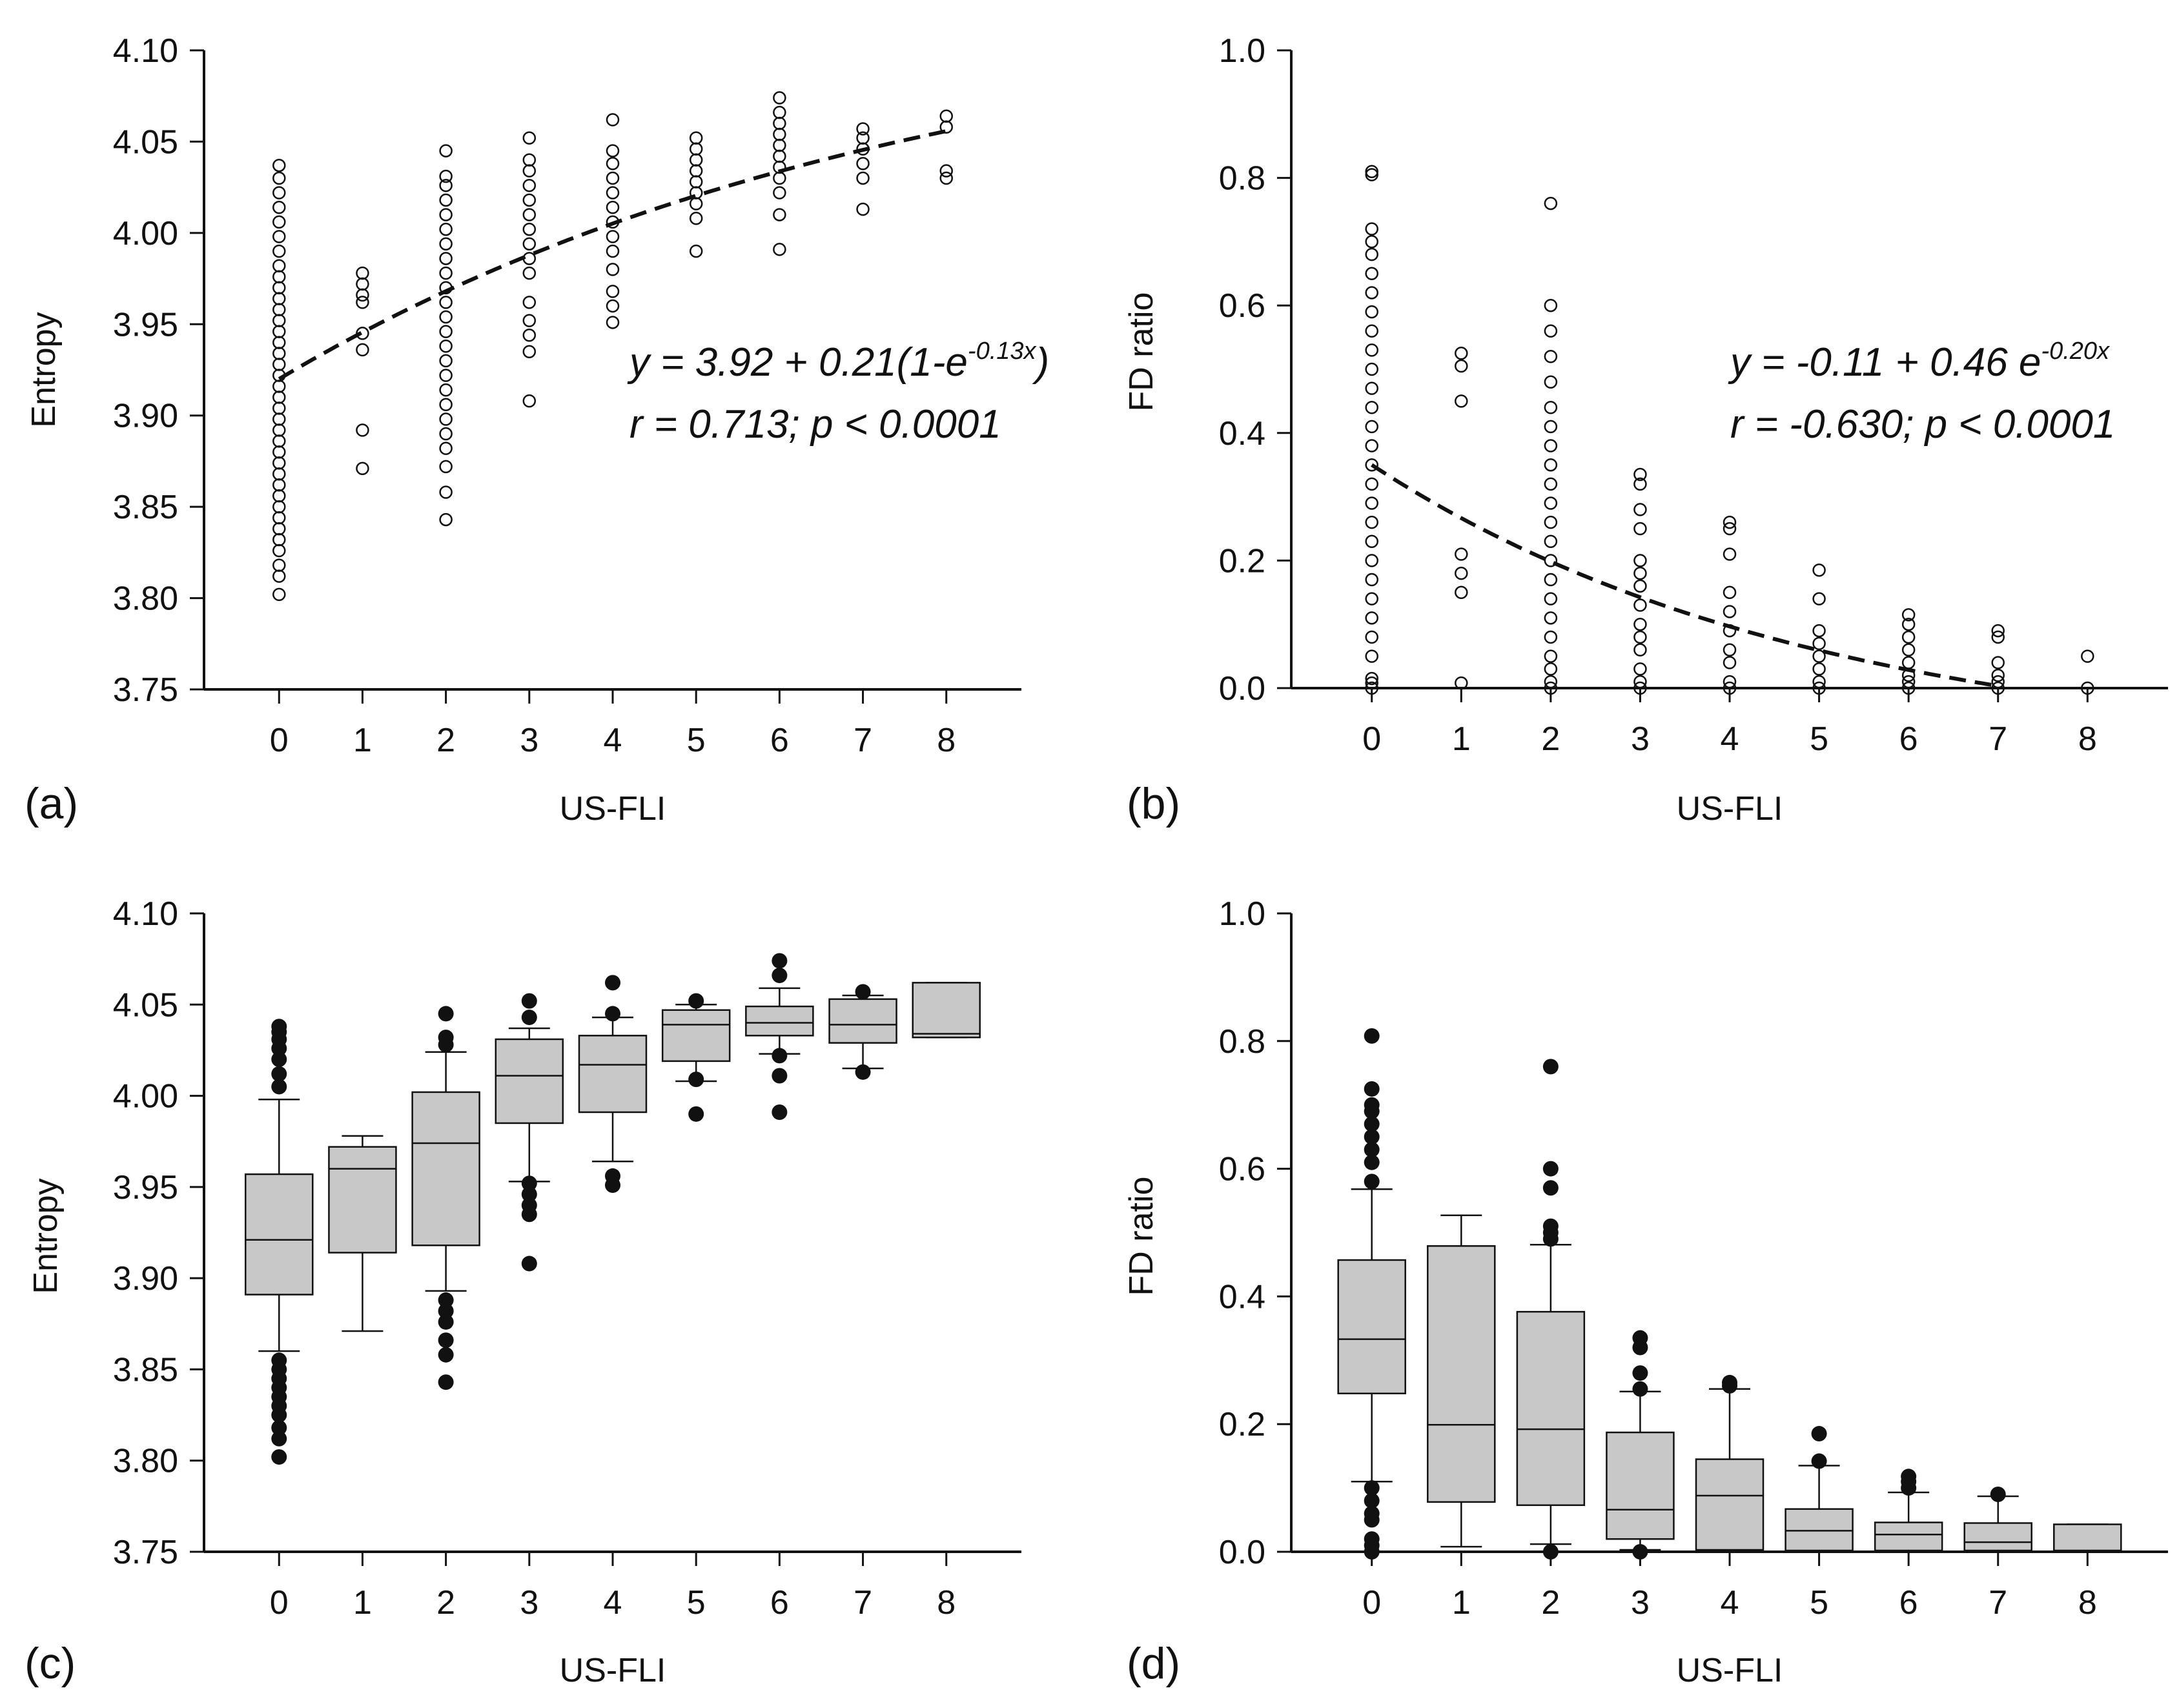 This screenshot has width=2179, height=1708. Describe the element at coordinates (1242, 688) in the screenshot. I see `y-tick-label: 0.0` at that location.